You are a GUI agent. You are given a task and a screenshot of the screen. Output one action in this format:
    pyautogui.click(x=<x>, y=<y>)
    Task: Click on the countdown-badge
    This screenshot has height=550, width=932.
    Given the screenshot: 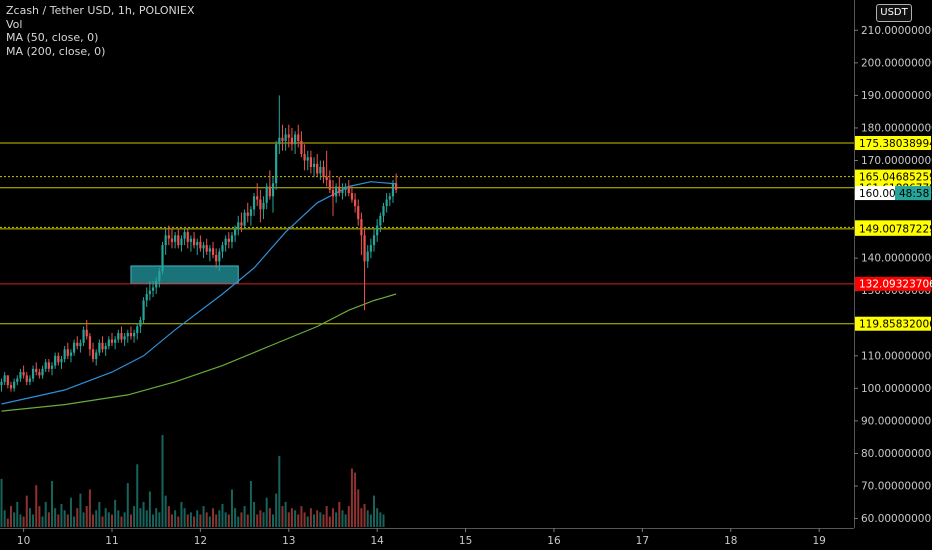 What is the action you would take?
    pyautogui.click(x=913, y=193)
    